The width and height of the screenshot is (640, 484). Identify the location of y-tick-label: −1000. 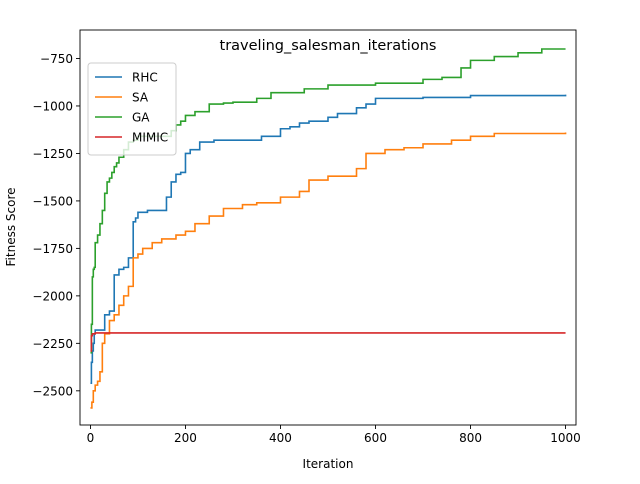
(52, 106).